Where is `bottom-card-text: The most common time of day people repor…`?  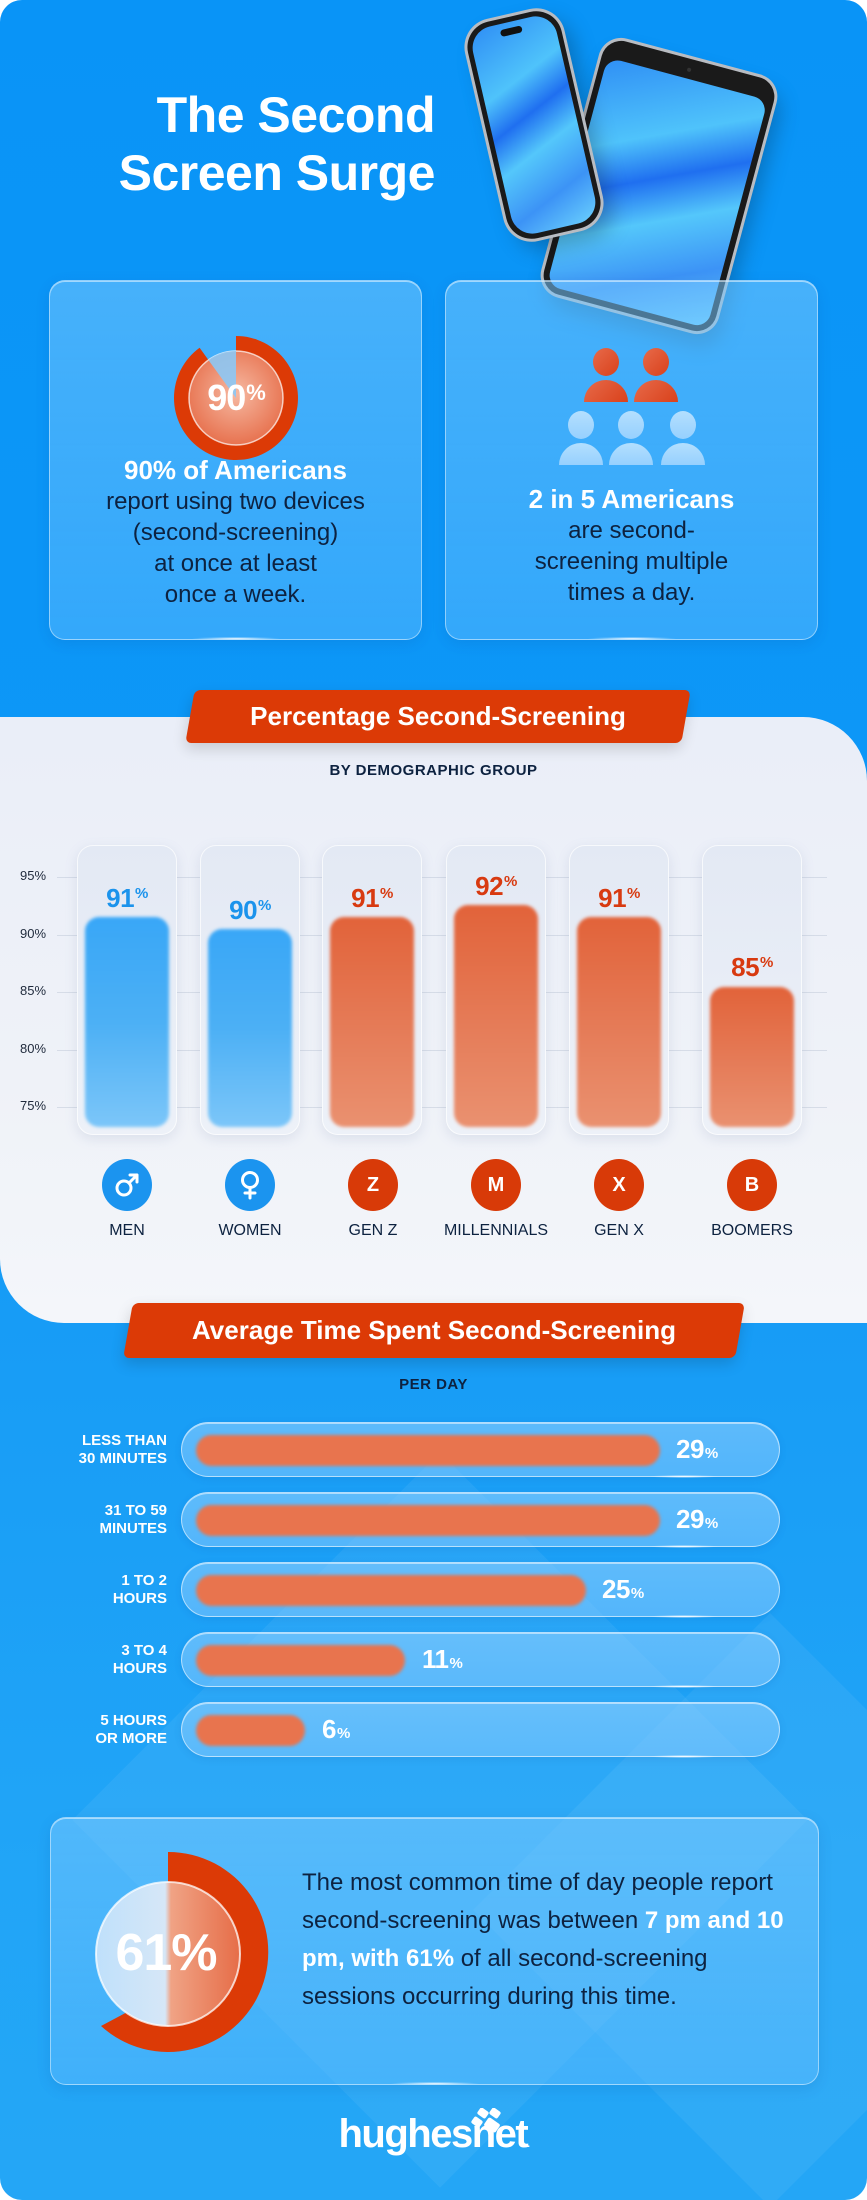 bottom-card-text: The most common time of day people repor… is located at coordinates (543, 1939).